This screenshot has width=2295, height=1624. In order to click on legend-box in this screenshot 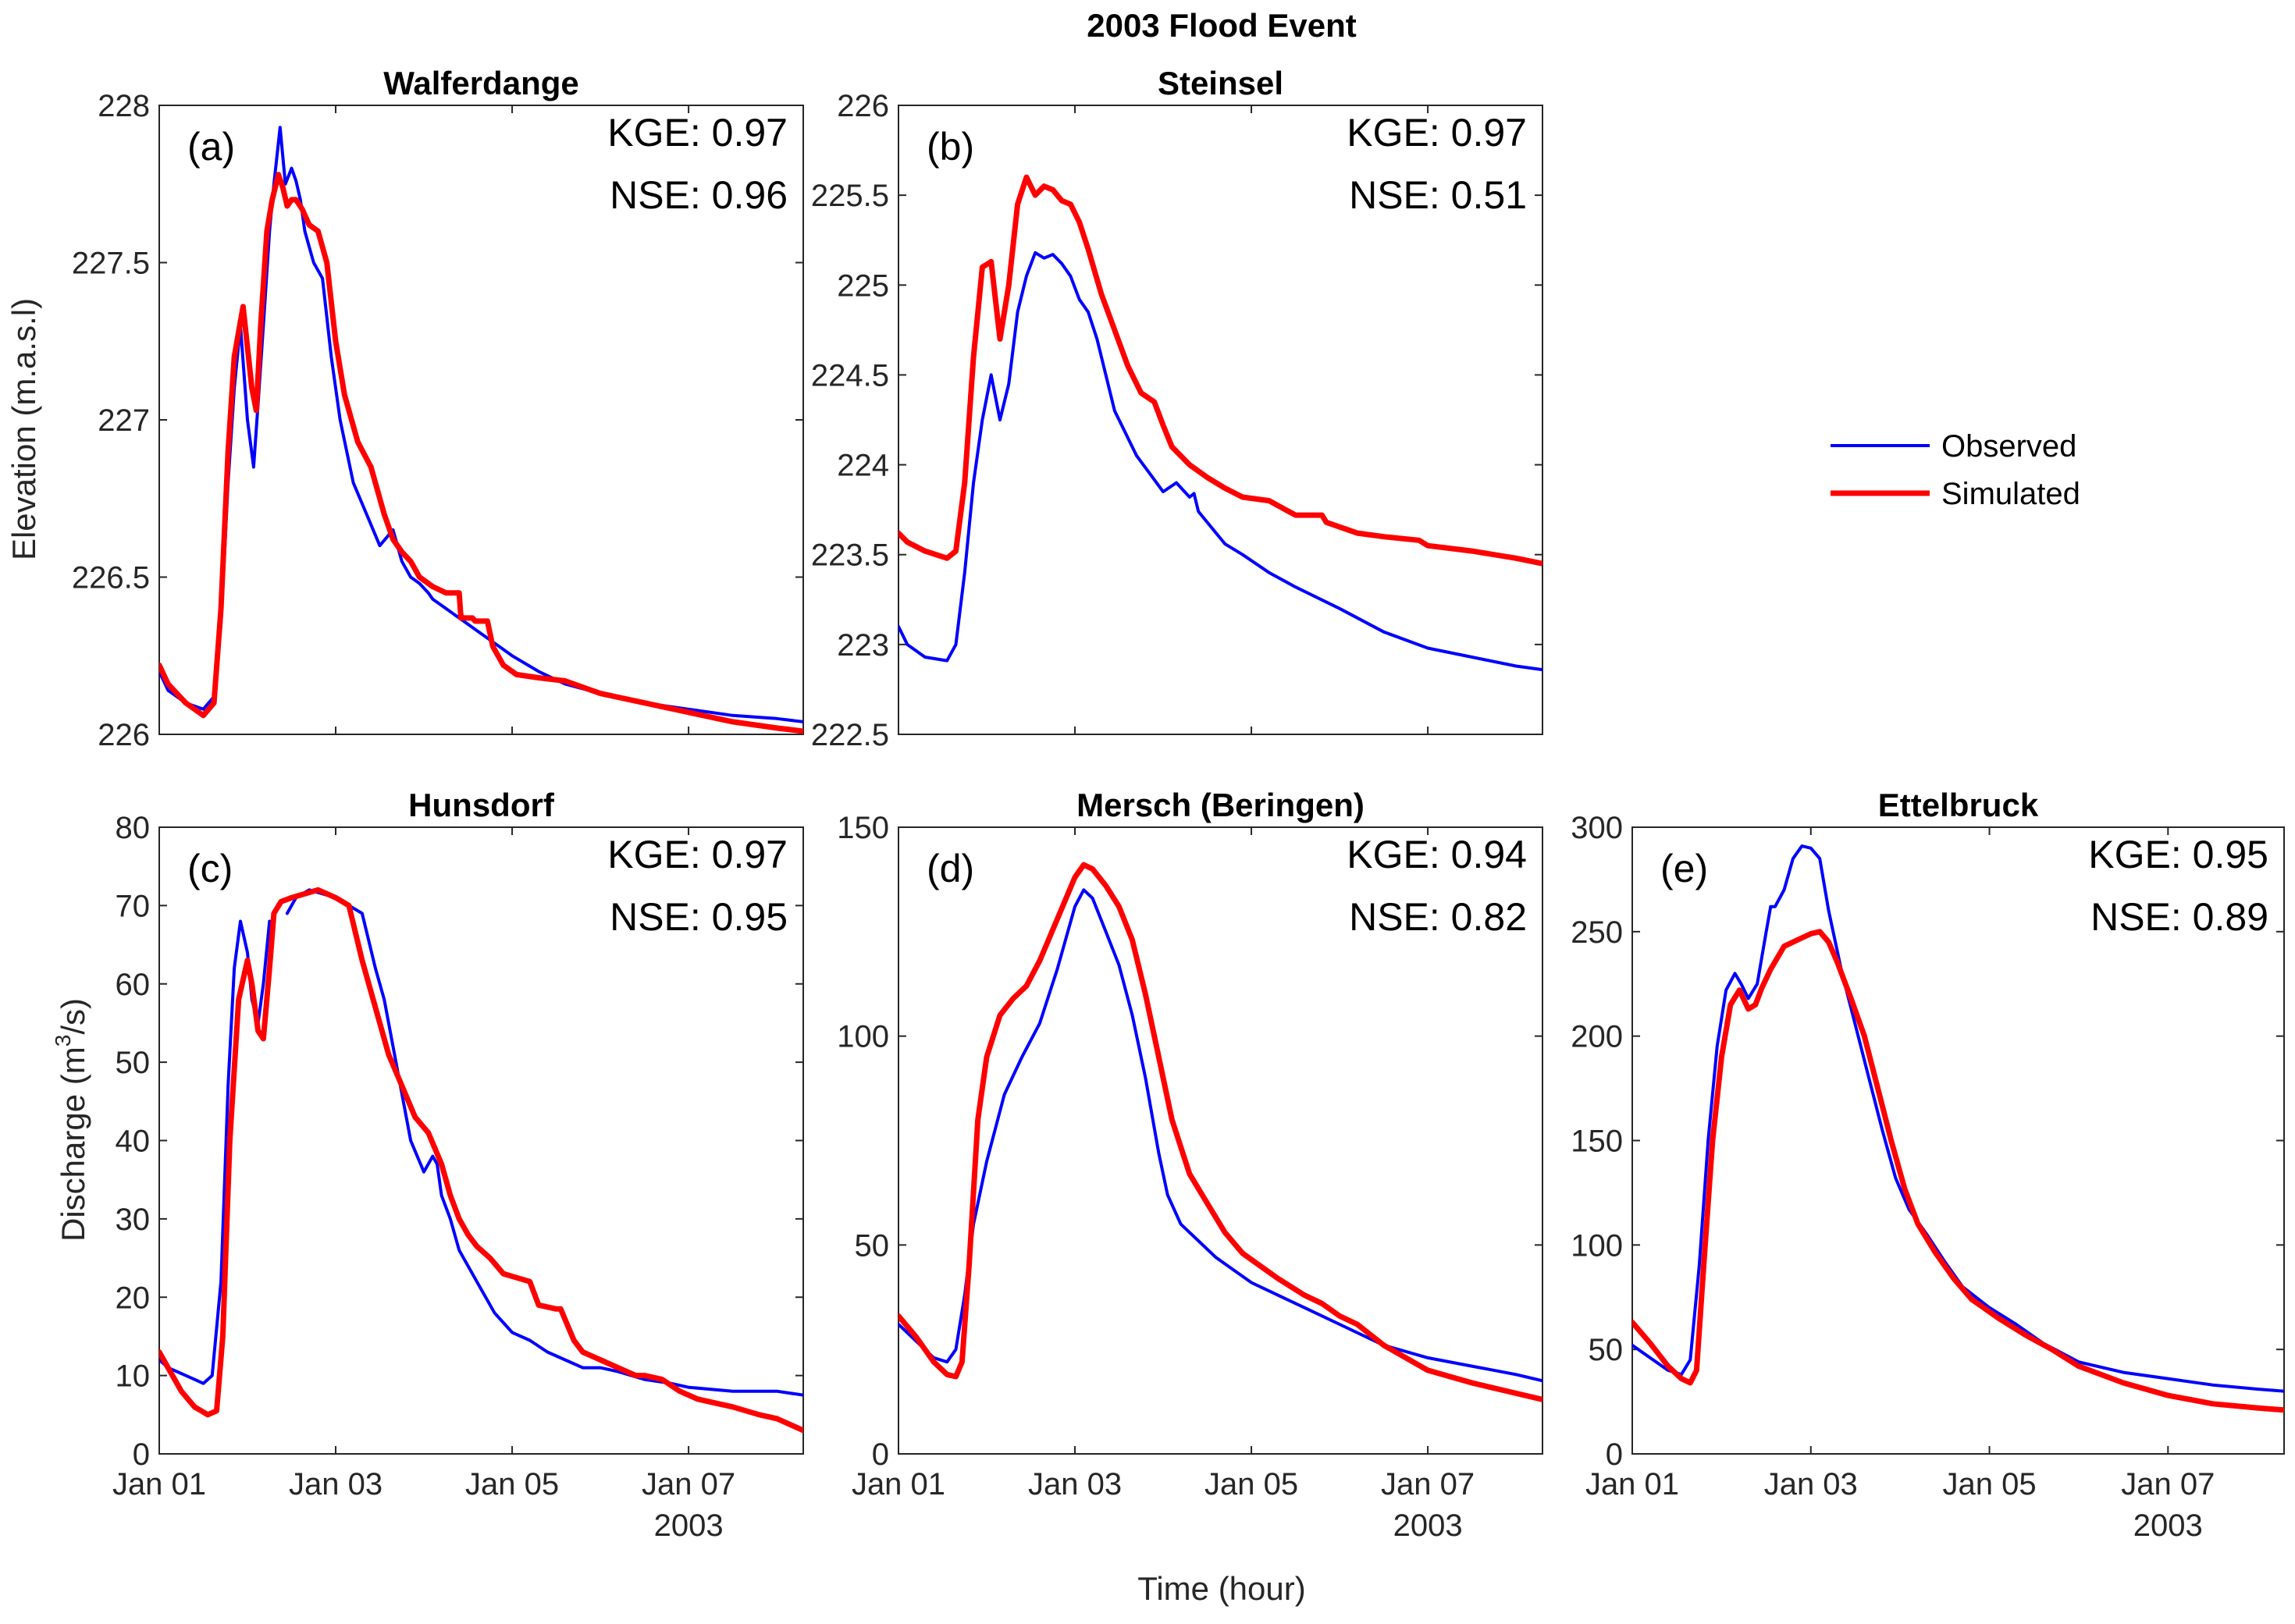, I will do `click(1963, 466)`.